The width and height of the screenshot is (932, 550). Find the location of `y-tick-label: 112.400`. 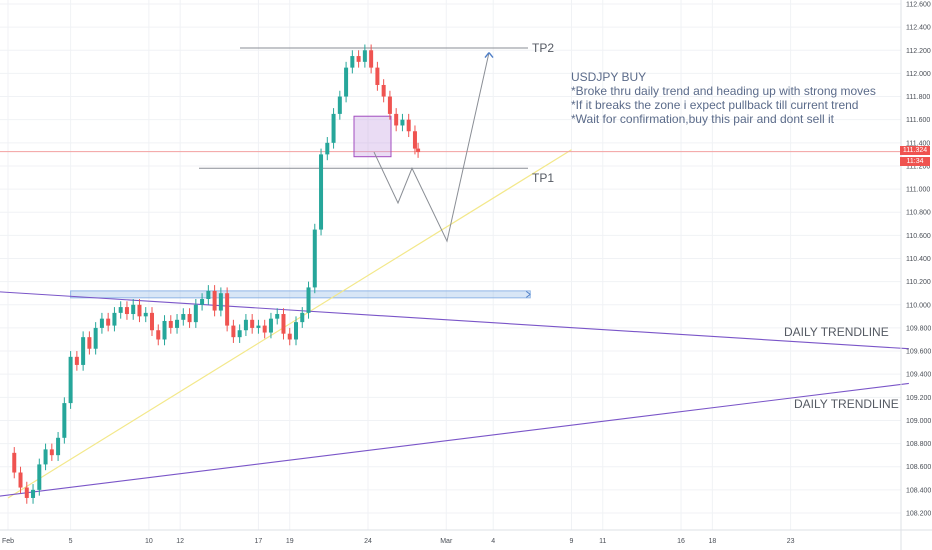

y-tick-label: 112.400 is located at coordinates (918, 28).